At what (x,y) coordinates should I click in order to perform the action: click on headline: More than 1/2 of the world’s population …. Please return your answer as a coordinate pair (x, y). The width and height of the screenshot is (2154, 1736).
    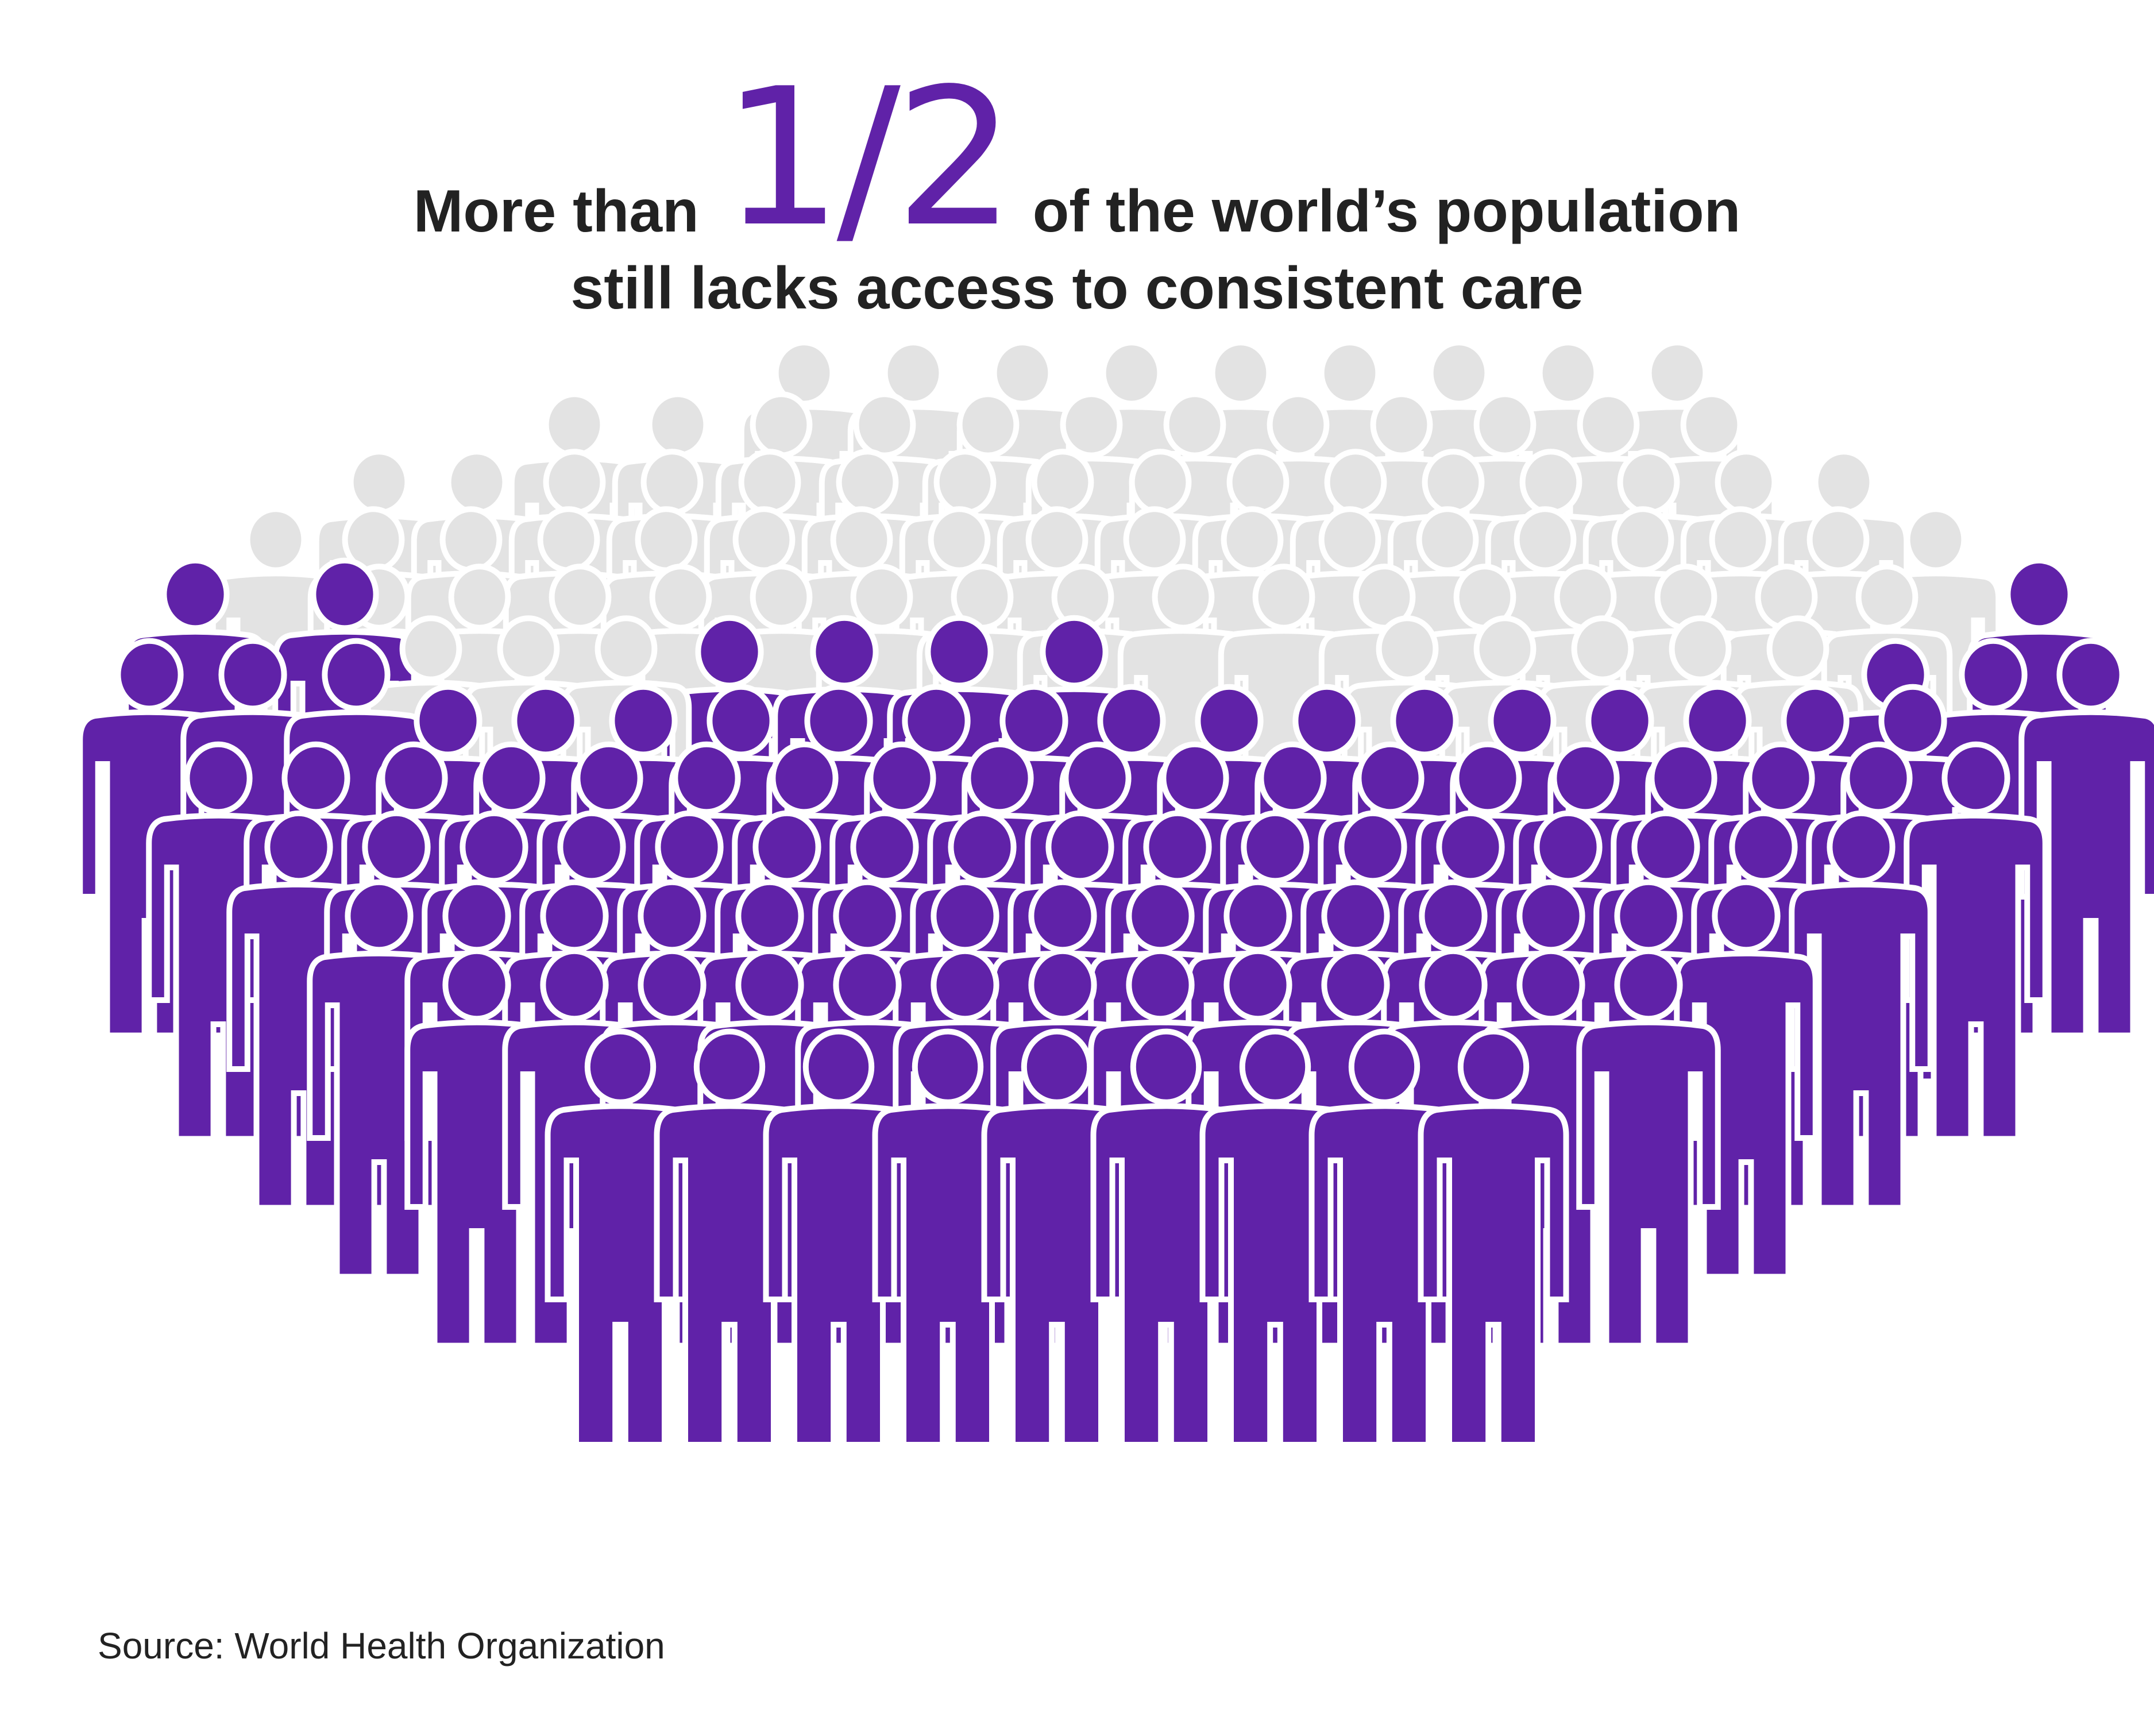
    Looking at the image, I should click on (1077, 190).